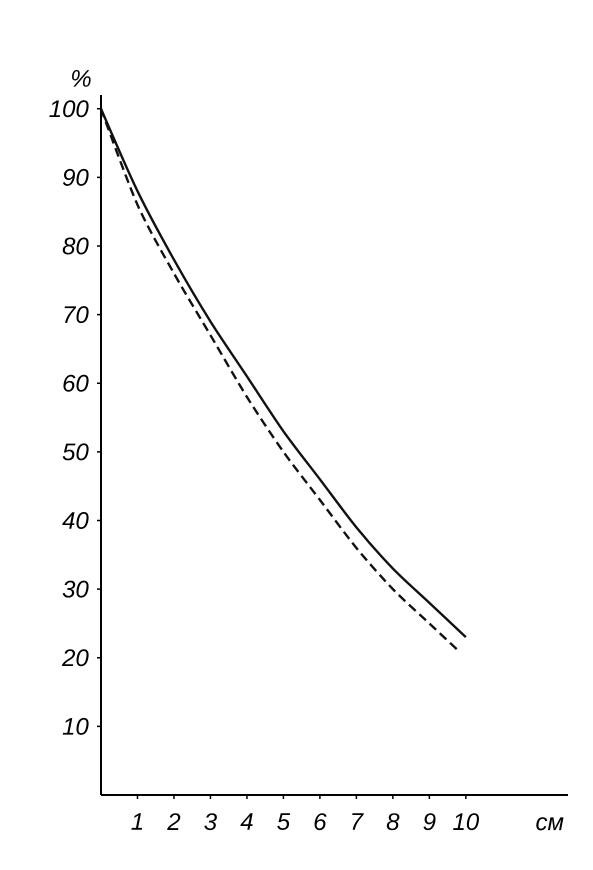 The image size is (593, 870). What do you see at coordinates (75, 451) in the screenshot?
I see `y-tick-label: 50` at bounding box center [75, 451].